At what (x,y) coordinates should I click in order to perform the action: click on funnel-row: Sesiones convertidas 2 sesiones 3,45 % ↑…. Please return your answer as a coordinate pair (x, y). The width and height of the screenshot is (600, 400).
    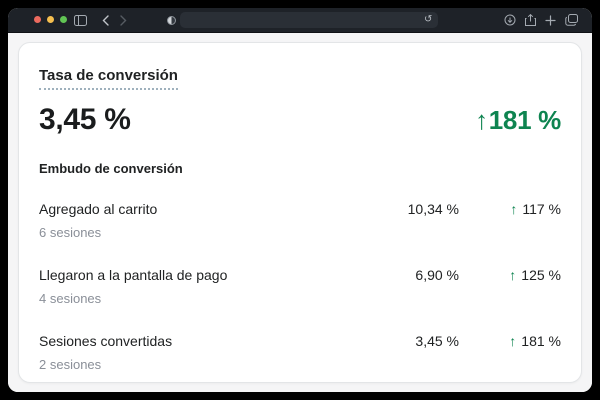
    Looking at the image, I should click on (300, 353).